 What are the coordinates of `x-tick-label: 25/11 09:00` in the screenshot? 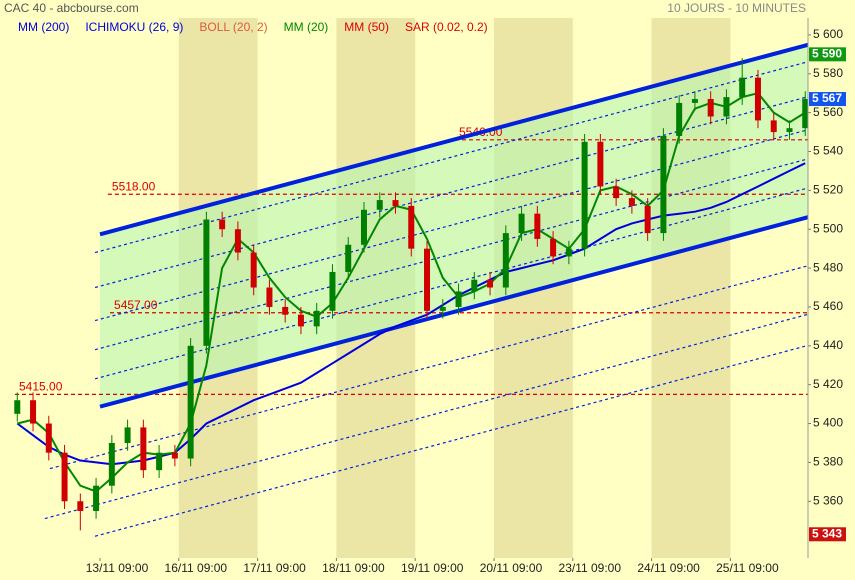 It's located at (747, 568).